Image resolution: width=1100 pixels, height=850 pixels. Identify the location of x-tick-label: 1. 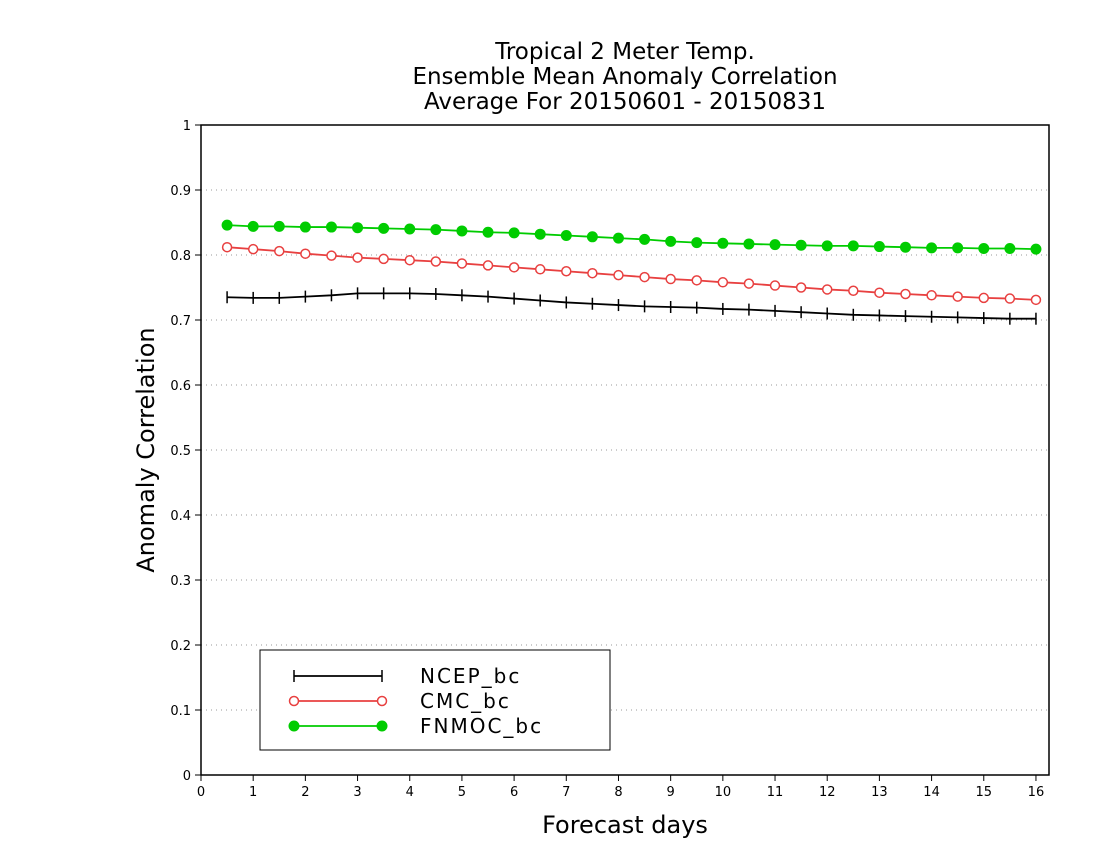
(253, 792).